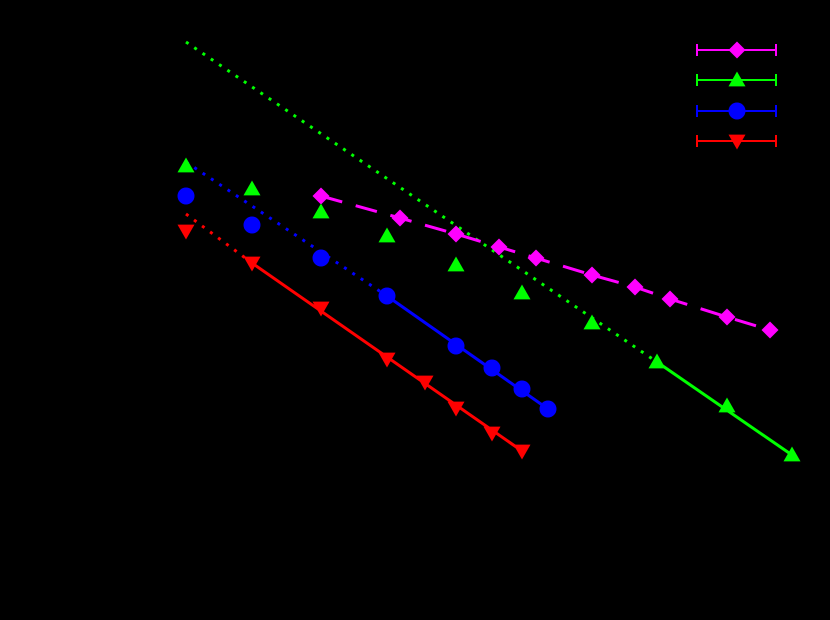 The width and height of the screenshot is (830, 620). I want to click on series-line, so click(545, 263).